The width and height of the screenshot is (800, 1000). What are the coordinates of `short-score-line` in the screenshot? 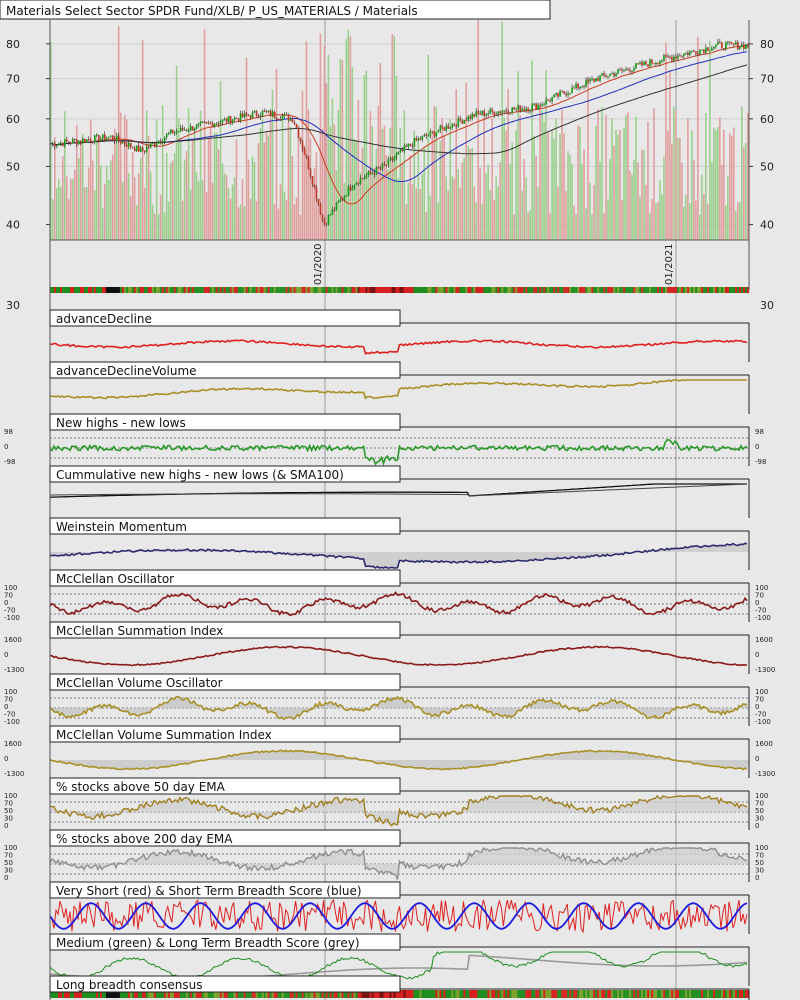 It's located at (398, 916).